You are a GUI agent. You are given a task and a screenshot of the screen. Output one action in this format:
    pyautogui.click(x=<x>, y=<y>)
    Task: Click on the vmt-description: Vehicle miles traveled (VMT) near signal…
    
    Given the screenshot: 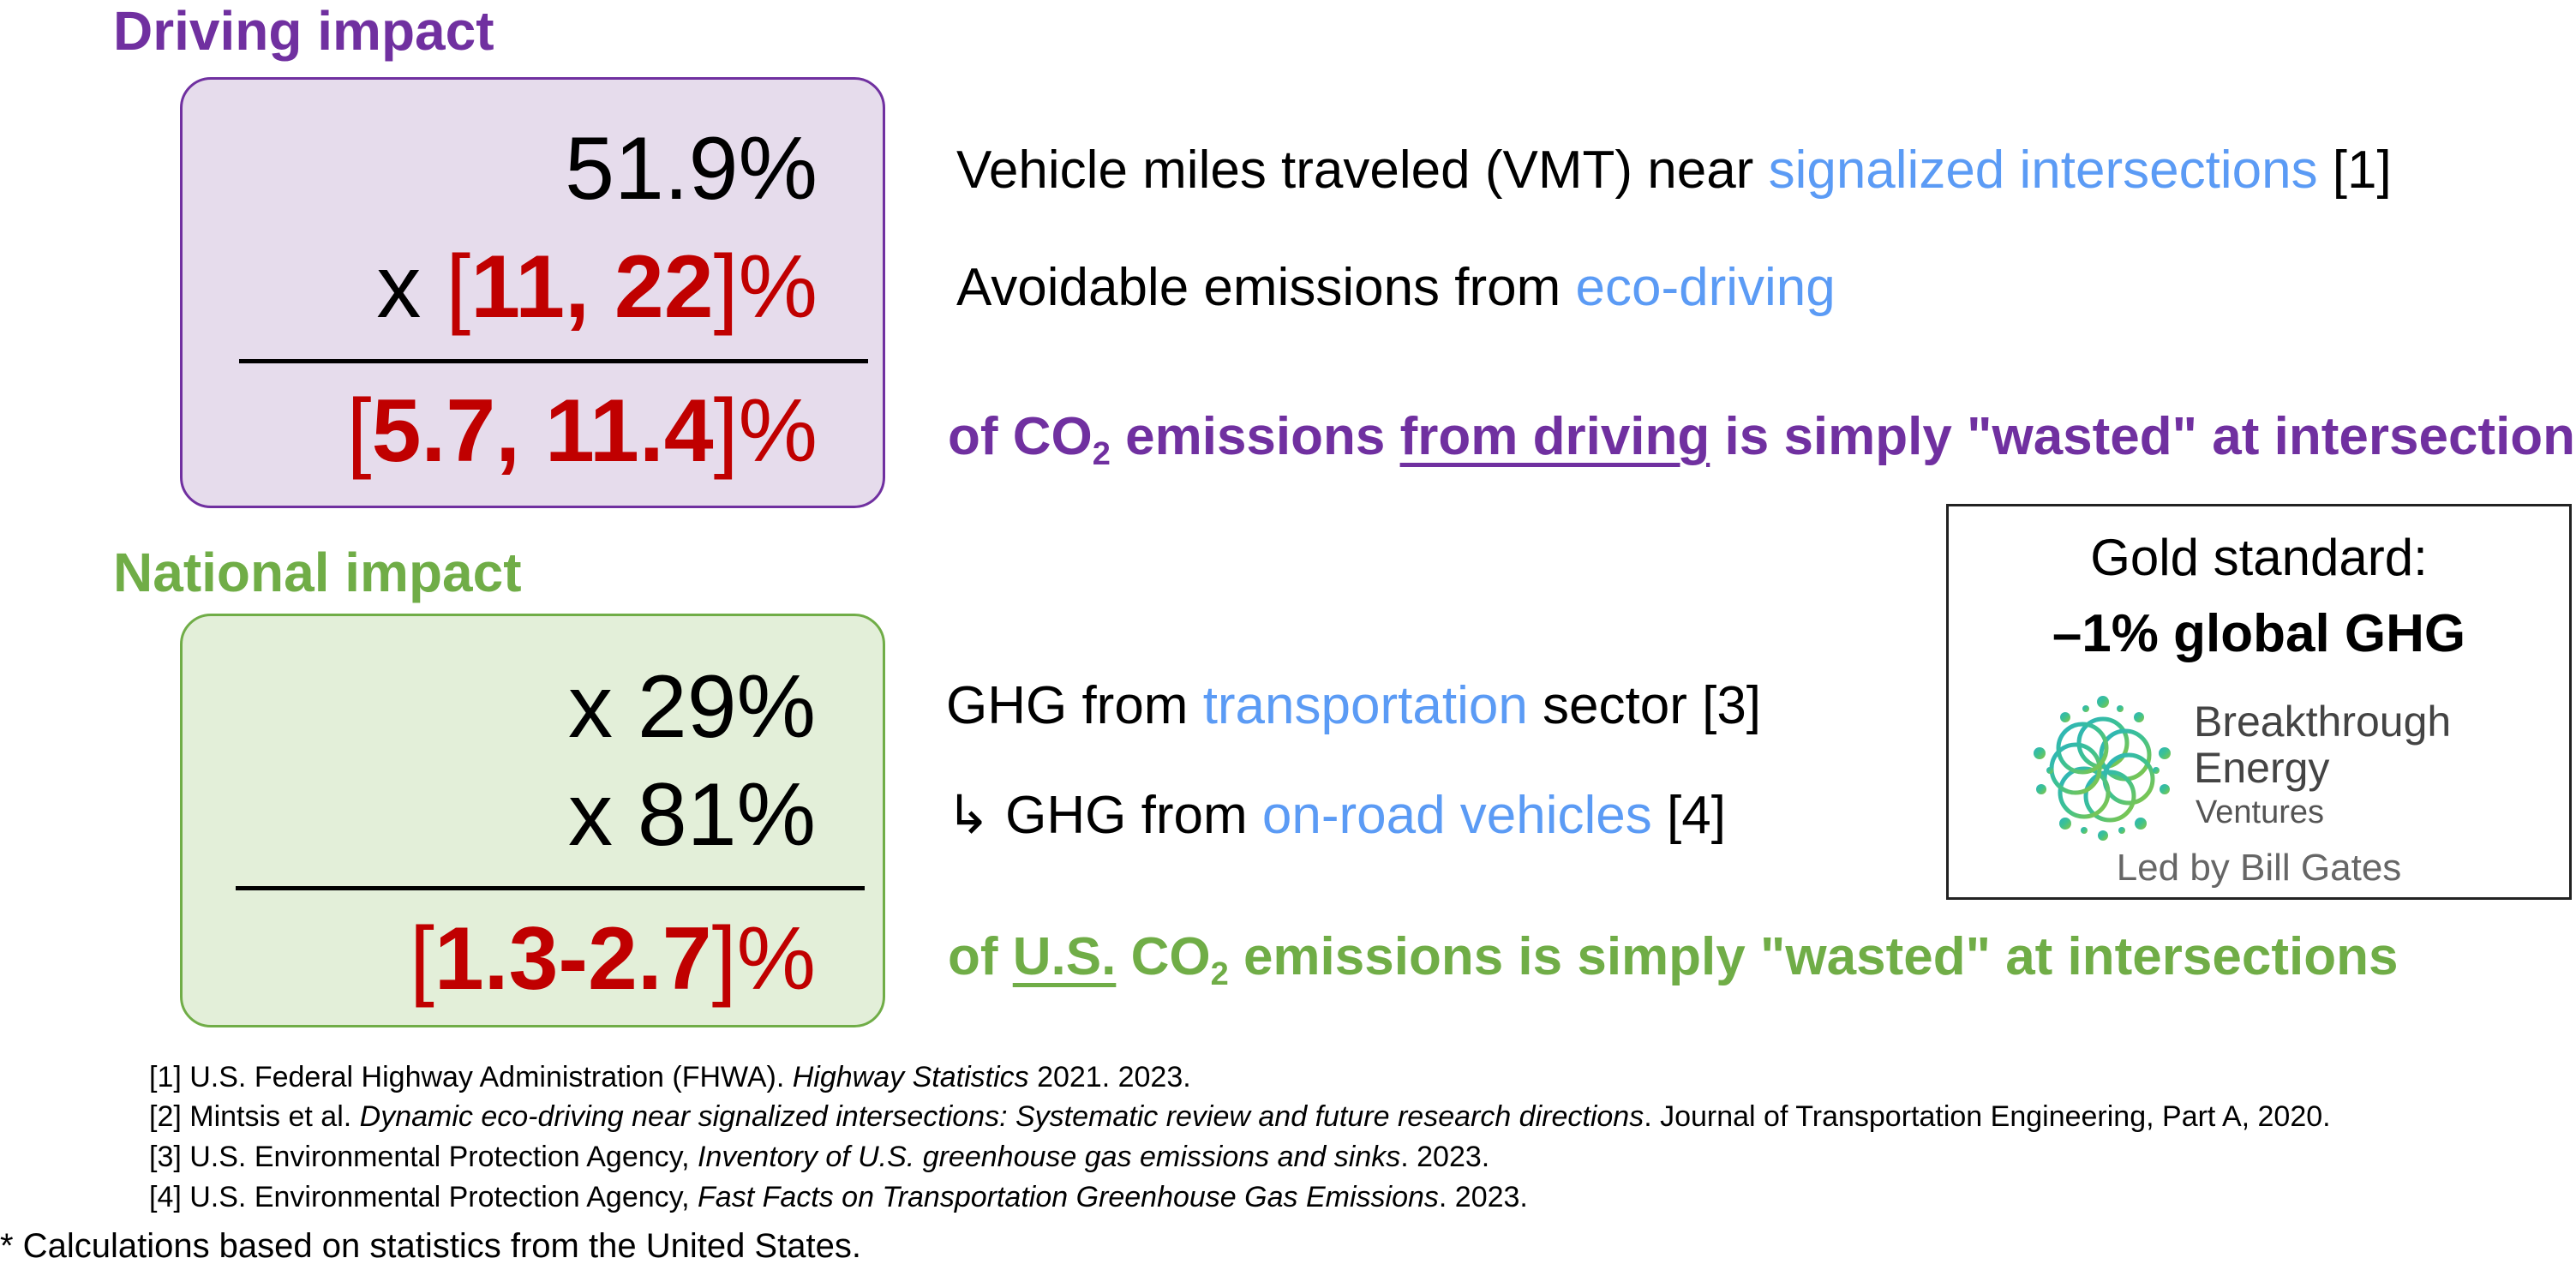 What is the action you would take?
    pyautogui.click(x=1674, y=170)
    